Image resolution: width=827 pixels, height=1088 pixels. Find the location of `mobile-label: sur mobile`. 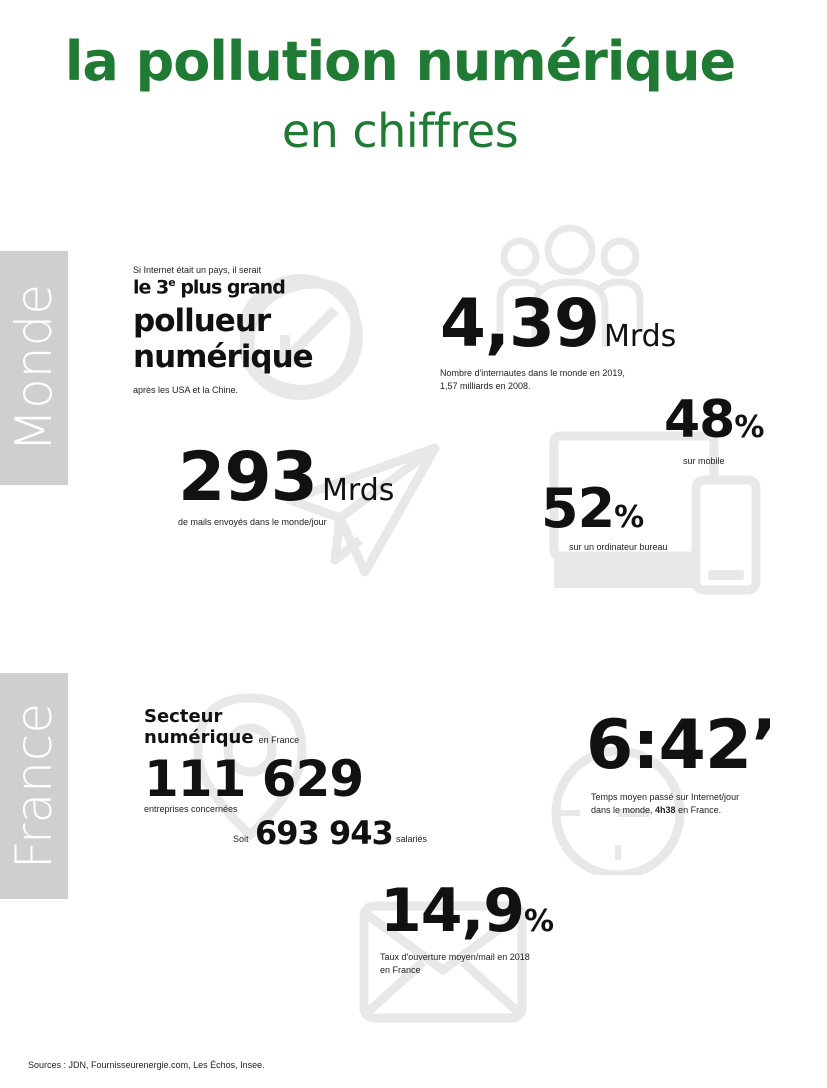

mobile-label: sur mobile is located at coordinates (704, 461).